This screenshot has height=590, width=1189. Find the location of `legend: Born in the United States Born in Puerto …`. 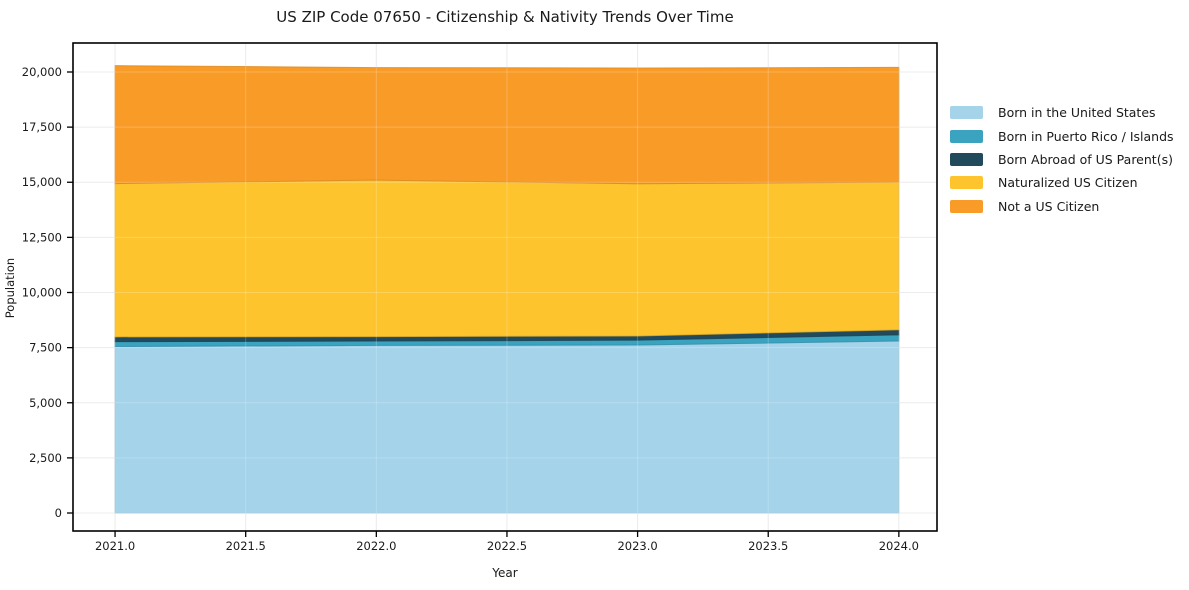

legend: Born in the United States Born in Puerto … is located at coordinates (1062, 159).